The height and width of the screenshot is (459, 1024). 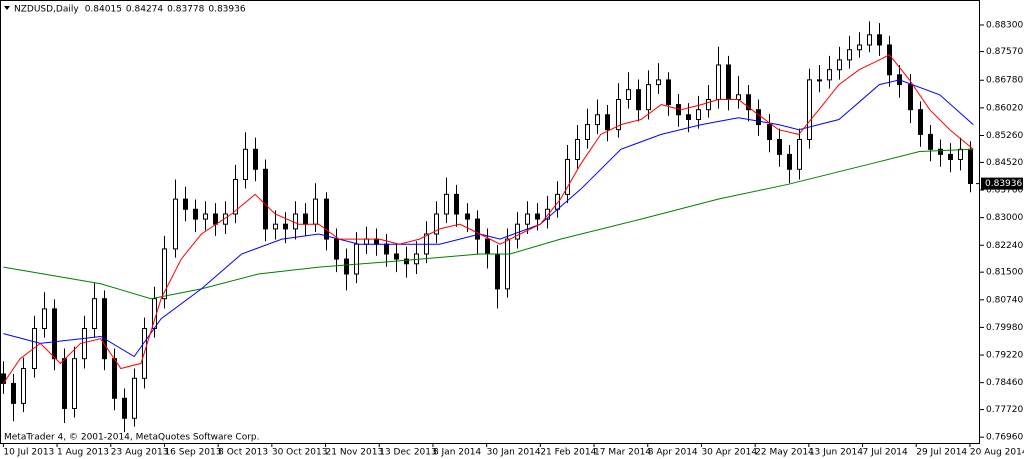 What do you see at coordinates (192, 453) in the screenshot?
I see `x-tick-label: 16 Sep 2013` at bounding box center [192, 453].